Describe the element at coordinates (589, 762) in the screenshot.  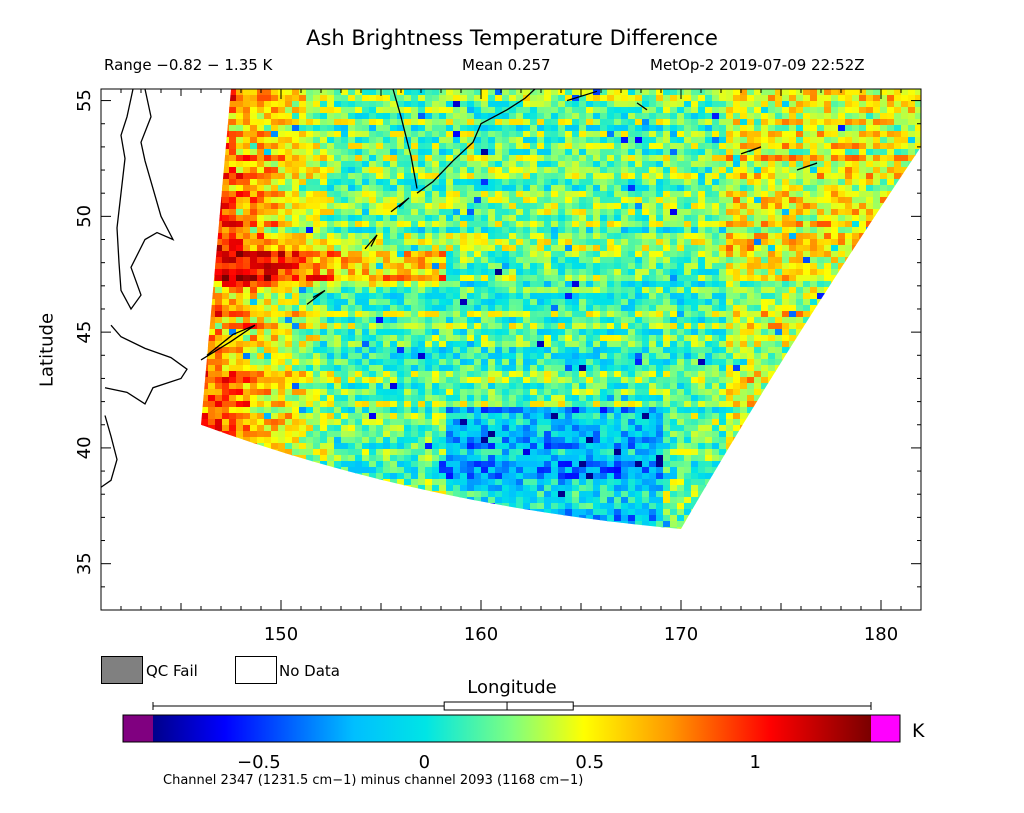
I see `colorbar-tick-label: 0.5` at that location.